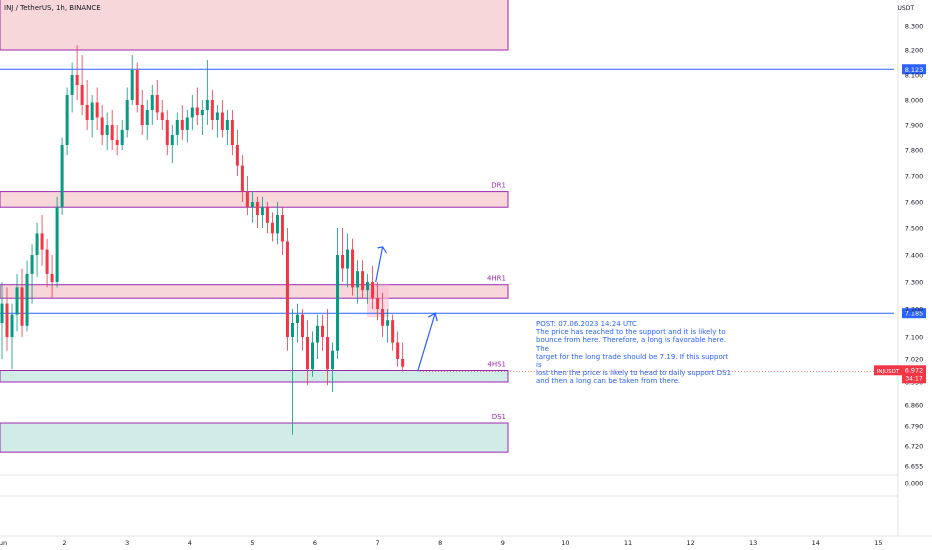  What do you see at coordinates (608, 381) in the screenshot?
I see `note-line: and then a long can be taken from there.` at bounding box center [608, 381].